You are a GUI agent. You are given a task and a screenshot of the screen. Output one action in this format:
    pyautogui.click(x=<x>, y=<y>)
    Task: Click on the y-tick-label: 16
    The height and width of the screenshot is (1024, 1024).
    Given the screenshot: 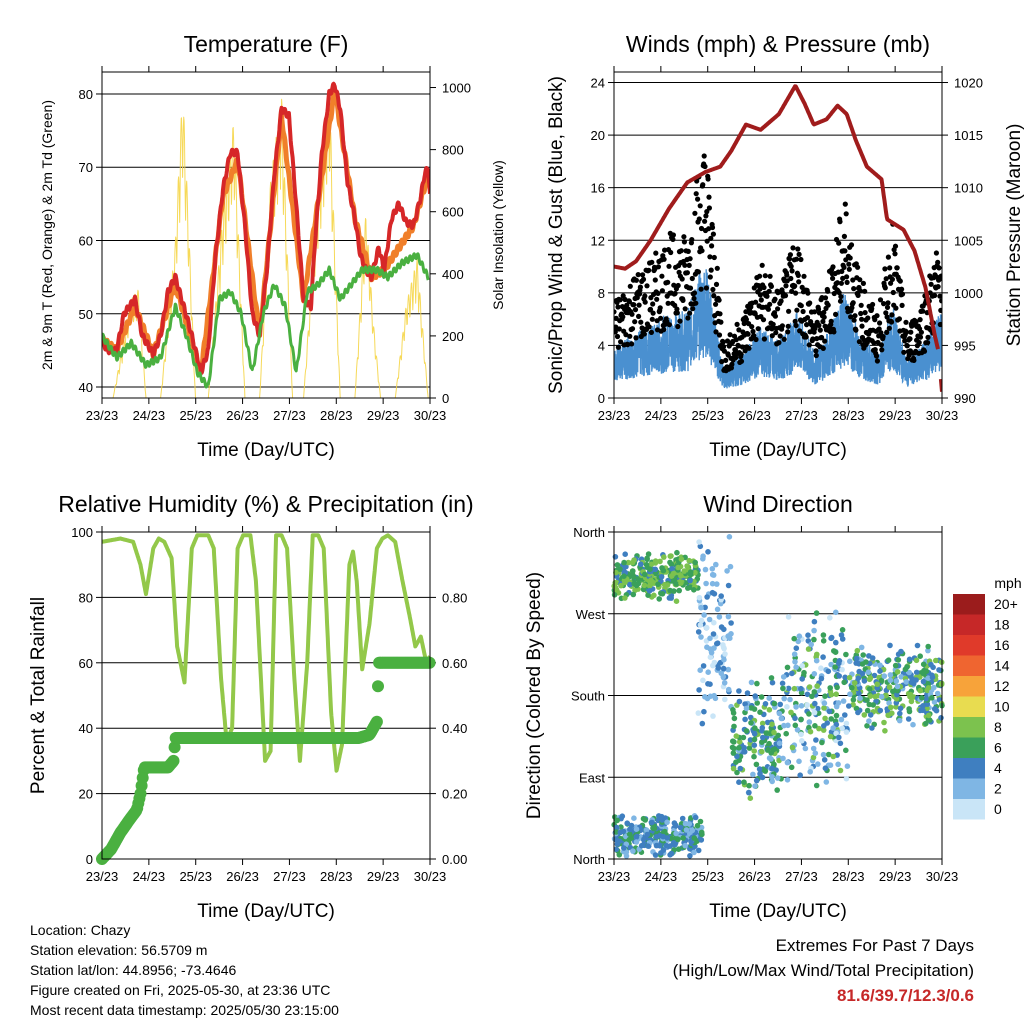 What is the action you would take?
    pyautogui.click(x=598, y=188)
    